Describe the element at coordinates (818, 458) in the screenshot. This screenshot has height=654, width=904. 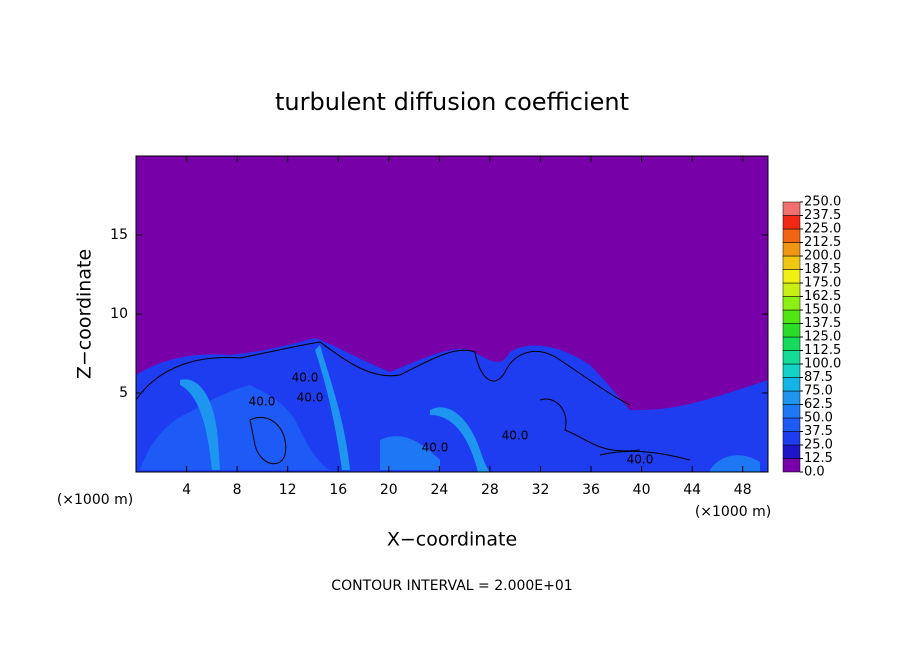
I see `colorbar-label: 12.5` at that location.